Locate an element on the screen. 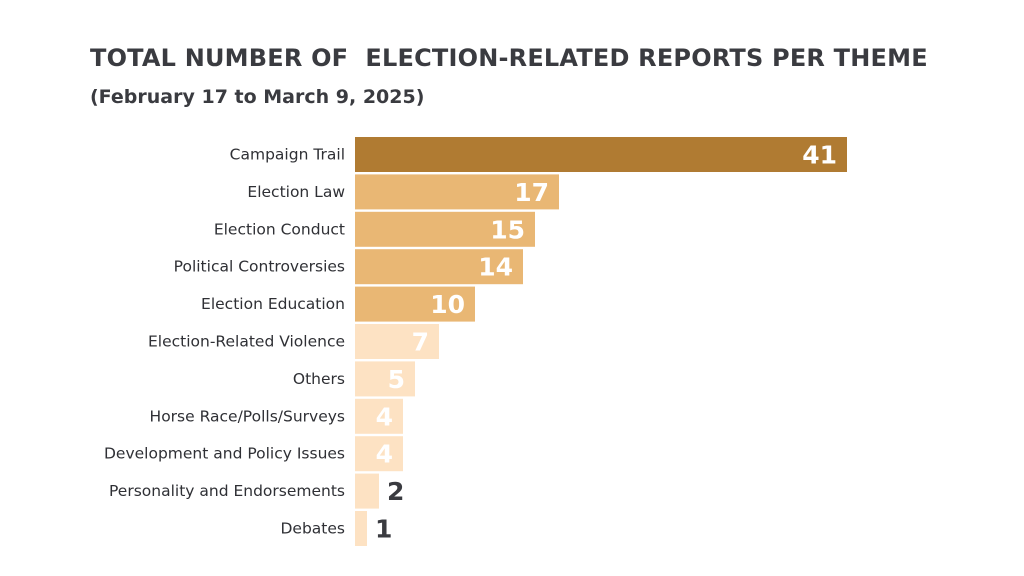 The width and height of the screenshot is (1024, 576). category-label: Debates is located at coordinates (313, 529).